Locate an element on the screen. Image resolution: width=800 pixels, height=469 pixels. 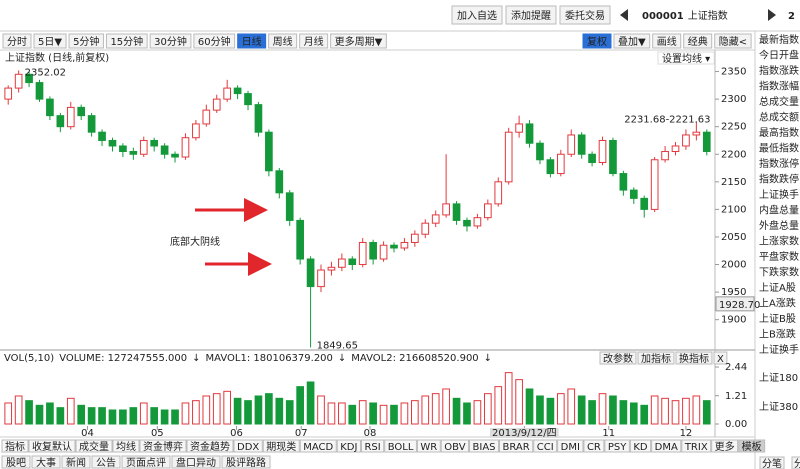
button-label: 复权 is located at coordinates (597, 41).